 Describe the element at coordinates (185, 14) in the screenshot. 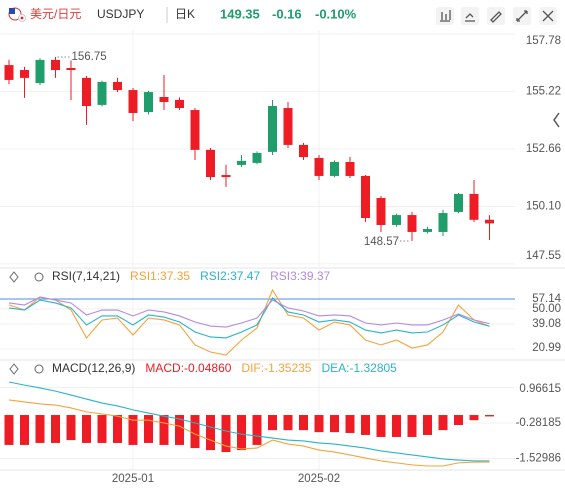

I see `period: 日K` at that location.